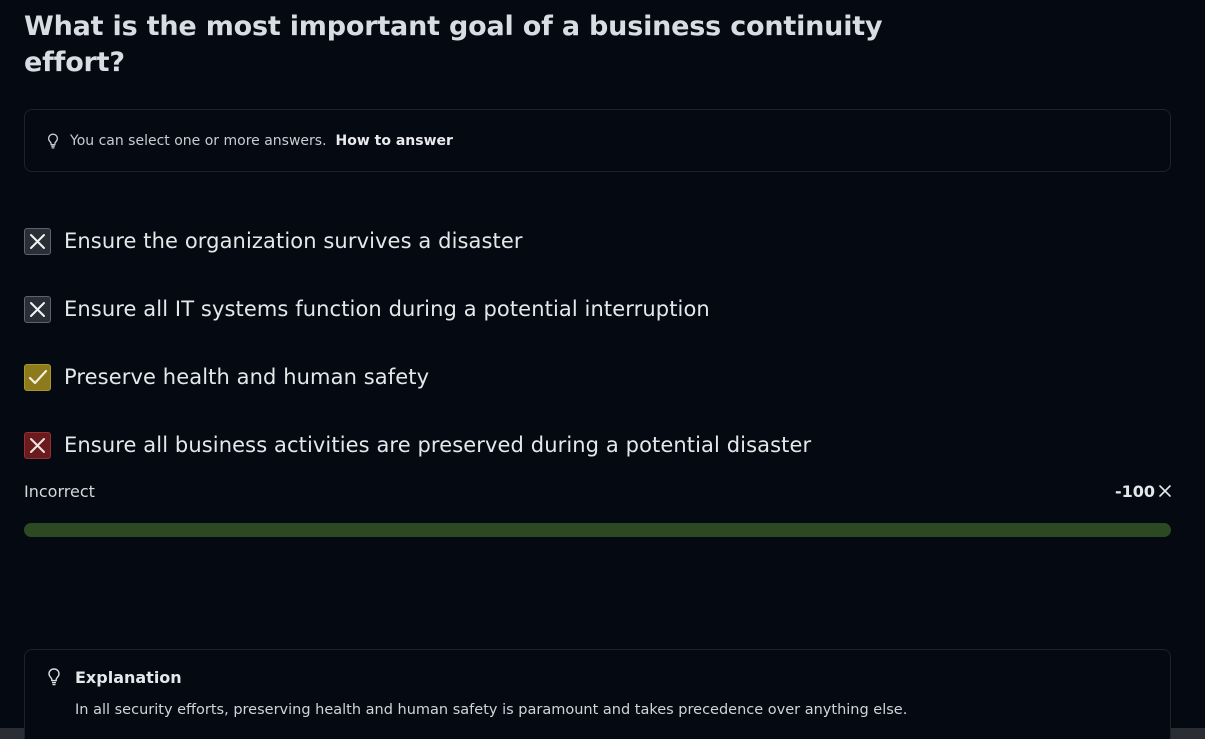 The height and width of the screenshot is (739, 1205). I want to click on answer-option-label: Preserve health and human safety, so click(247, 377).